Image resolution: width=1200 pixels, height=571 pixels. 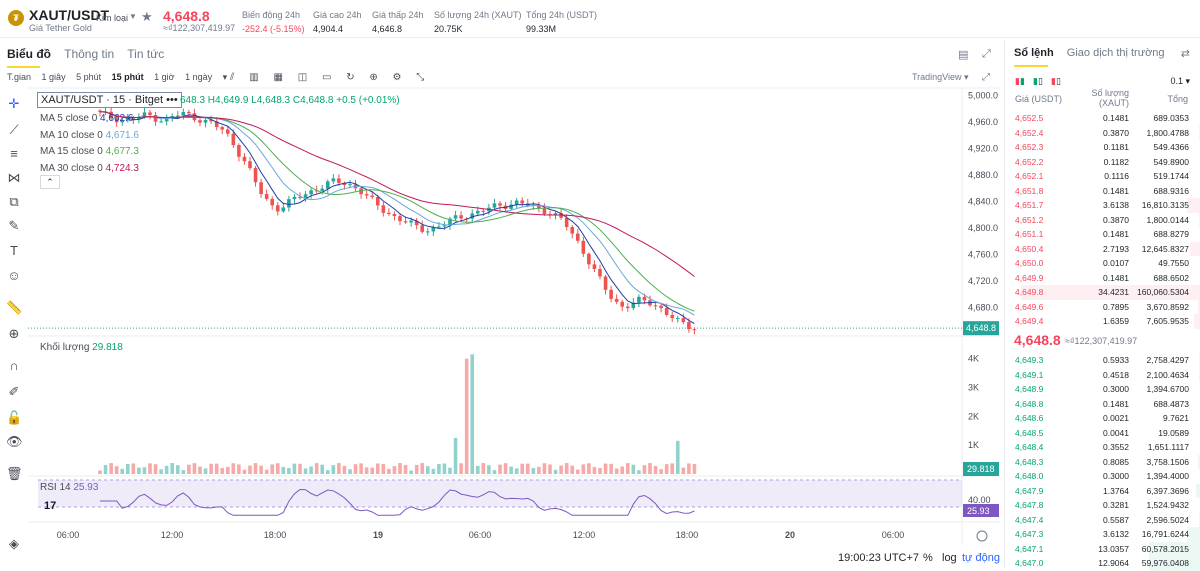 What do you see at coordinates (1038, 81) in the screenshot?
I see `view-bids-icon: ▮▯` at bounding box center [1038, 81].